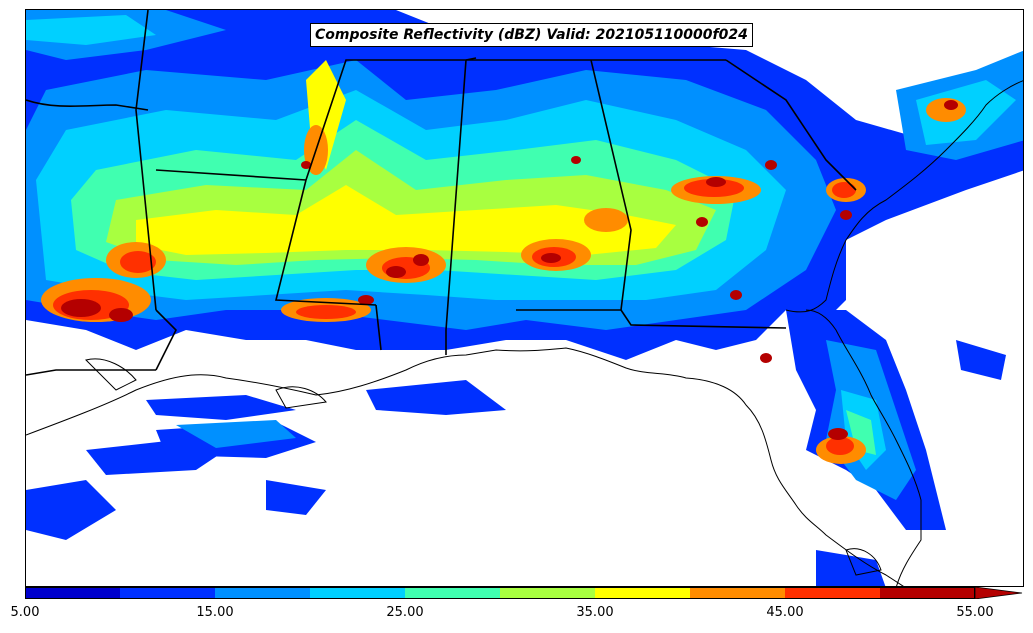 This screenshot has height=633, width=1033. Describe the element at coordinates (975, 612) in the screenshot. I see `colorbar-tick-label: 55.00` at that location.